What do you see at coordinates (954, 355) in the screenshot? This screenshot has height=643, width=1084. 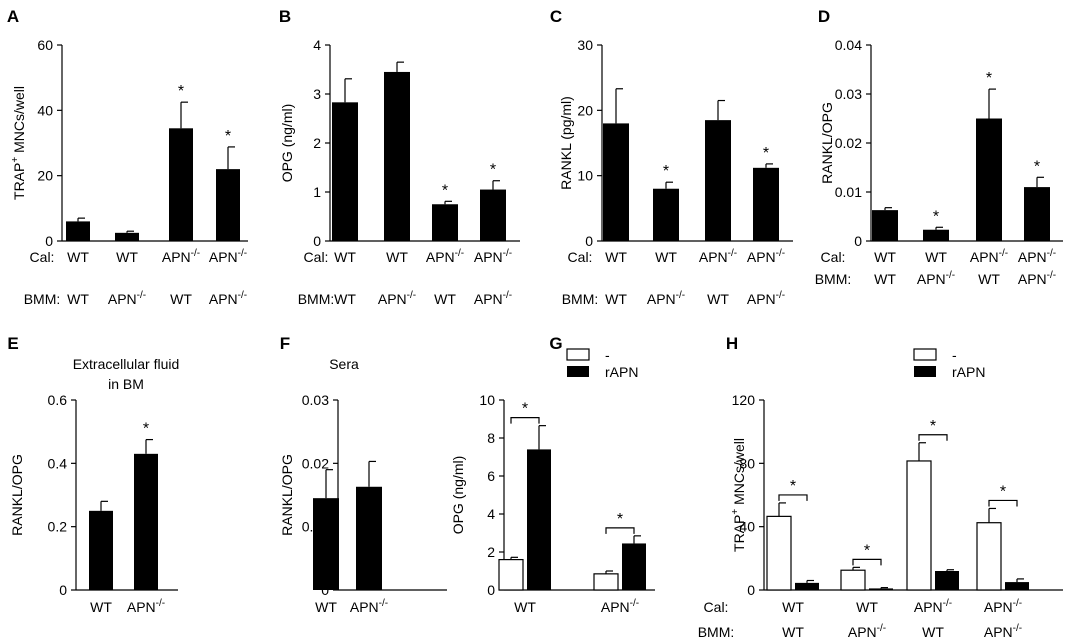 I see `legend-label-control: -` at bounding box center [954, 355].